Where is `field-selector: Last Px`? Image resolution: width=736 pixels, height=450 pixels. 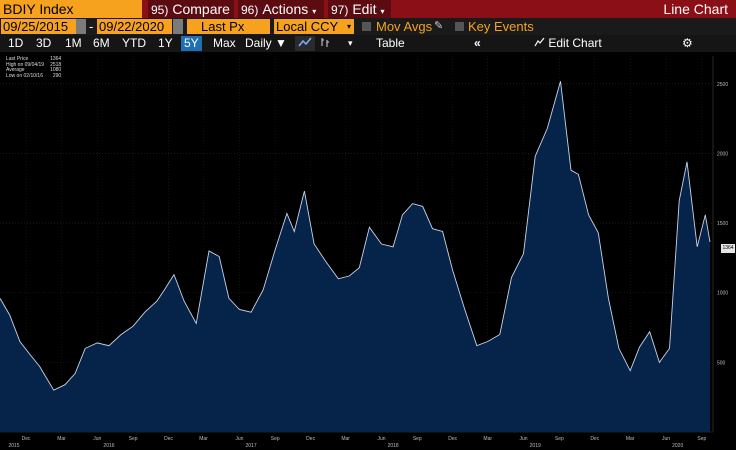
field-selector: Last Px is located at coordinates (228, 26).